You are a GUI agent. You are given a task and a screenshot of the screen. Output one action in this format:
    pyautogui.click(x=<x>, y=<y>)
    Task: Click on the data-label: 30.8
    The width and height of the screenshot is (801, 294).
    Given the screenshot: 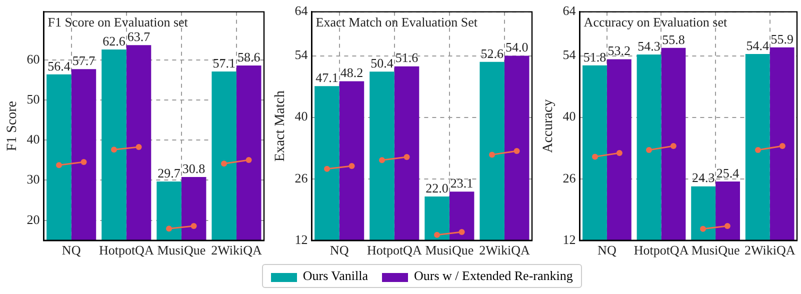 What is the action you would take?
    pyautogui.click(x=194, y=168)
    